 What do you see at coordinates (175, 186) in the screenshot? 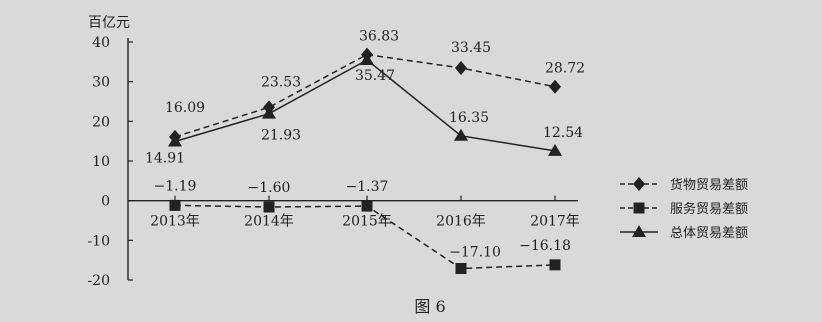
I see `data-label: −1.19` at bounding box center [175, 186].